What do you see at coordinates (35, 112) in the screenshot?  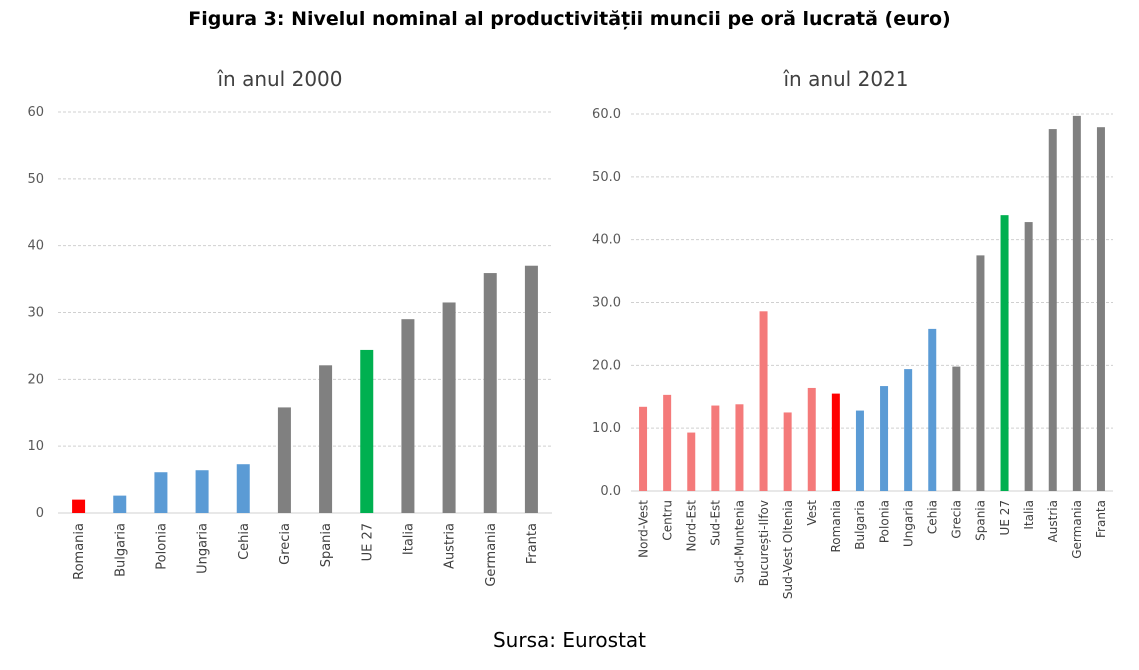 I see `y-tick-label: 60` at bounding box center [35, 112].